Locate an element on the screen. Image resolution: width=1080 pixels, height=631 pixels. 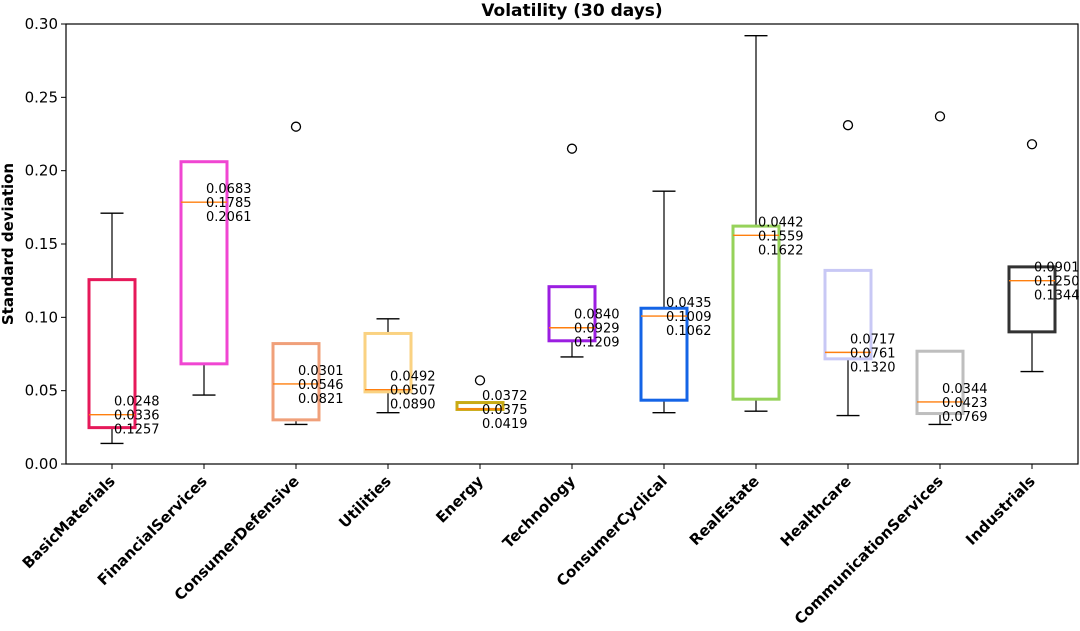
data-label: 0.0336 is located at coordinates (137, 416).